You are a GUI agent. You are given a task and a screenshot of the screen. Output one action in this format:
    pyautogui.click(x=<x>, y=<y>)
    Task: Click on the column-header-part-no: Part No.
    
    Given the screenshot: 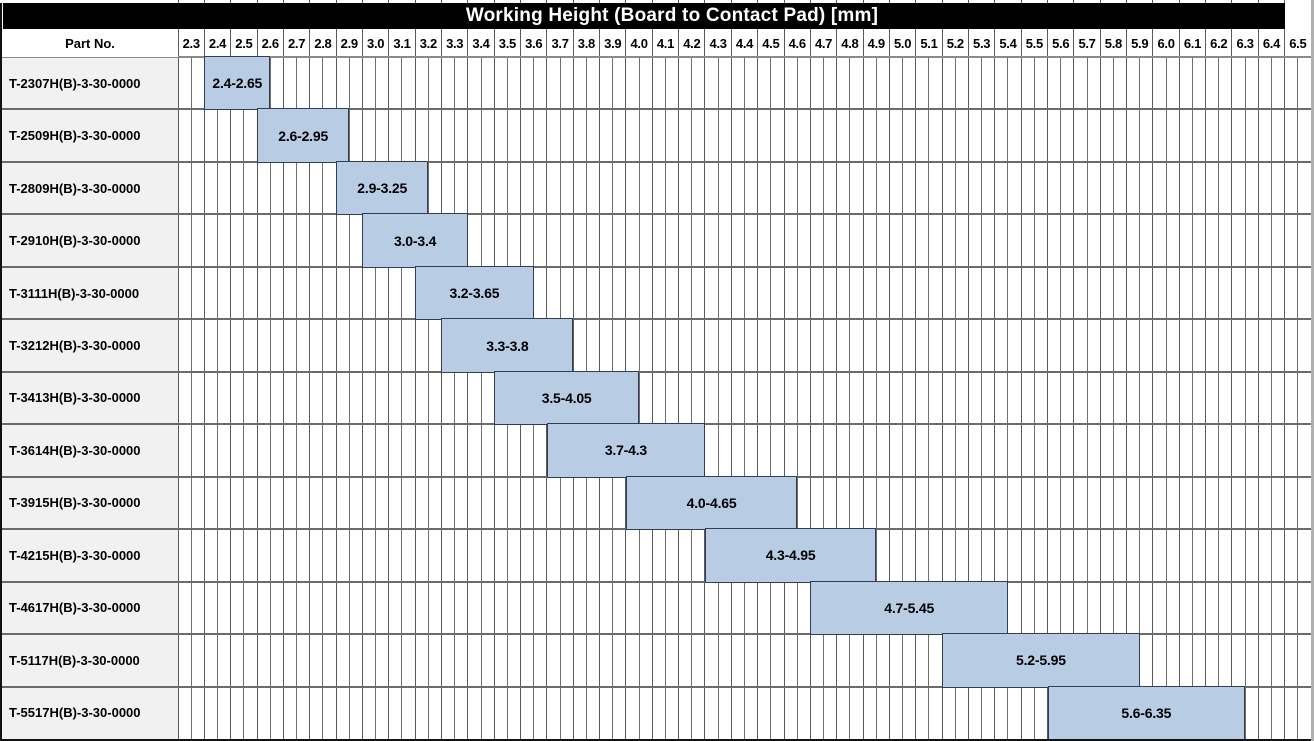 What is the action you would take?
    pyautogui.click(x=90, y=43)
    